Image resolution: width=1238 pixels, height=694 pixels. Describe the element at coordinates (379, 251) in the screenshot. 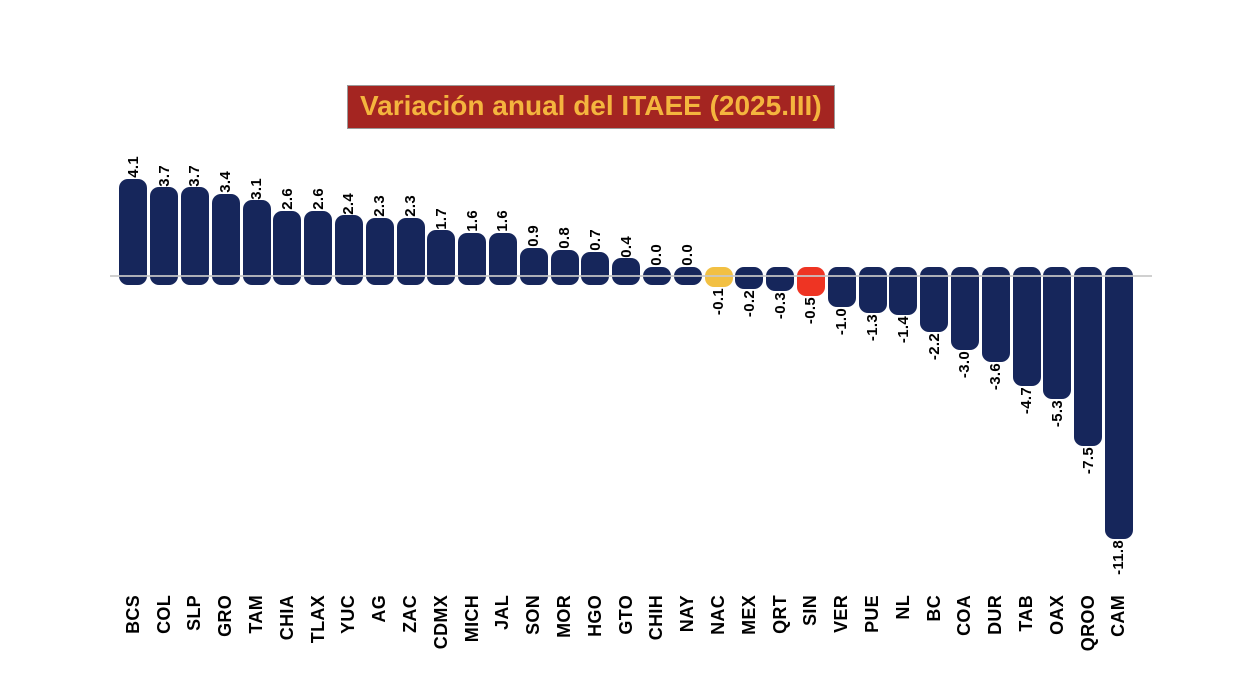

I see `bar-ag` at that location.